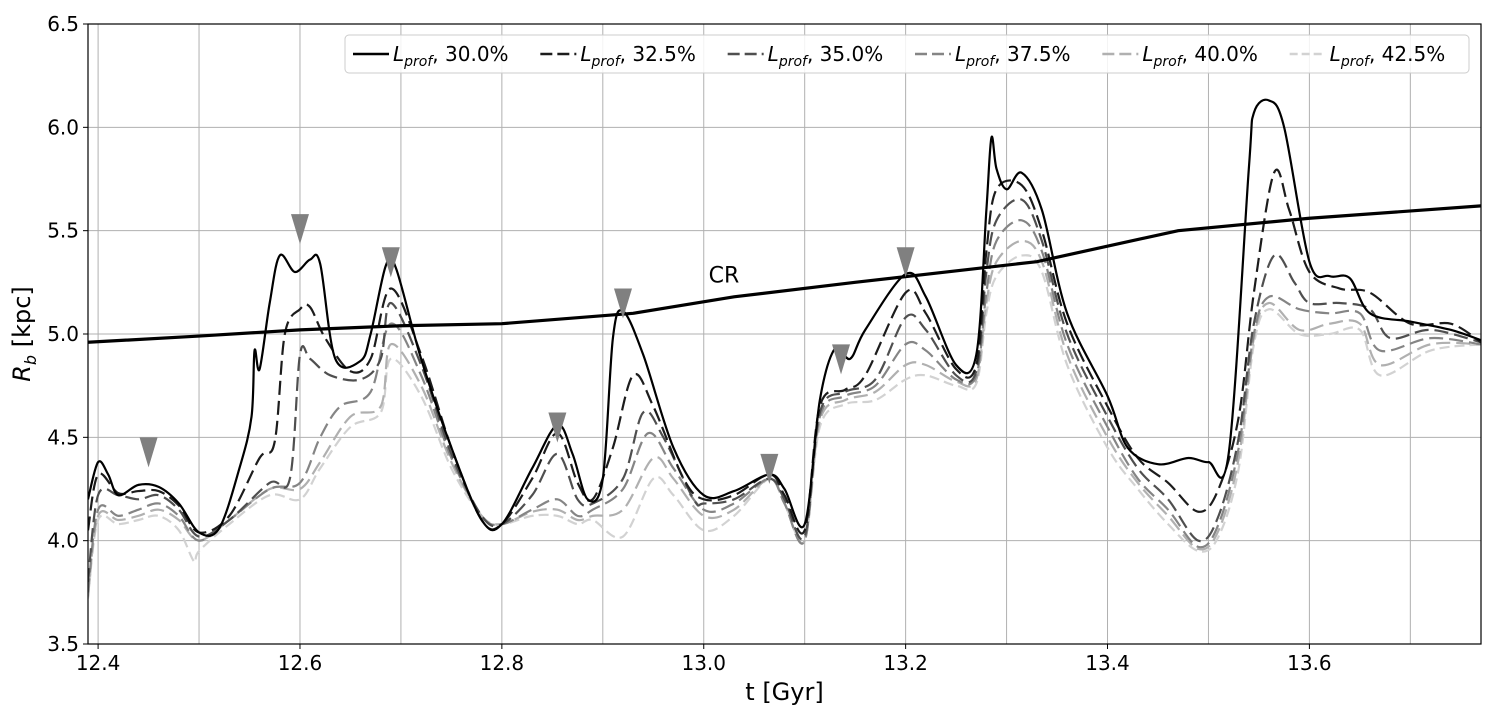  I want to click on y-axis-title: Rb [kpc], so click(24, 334).